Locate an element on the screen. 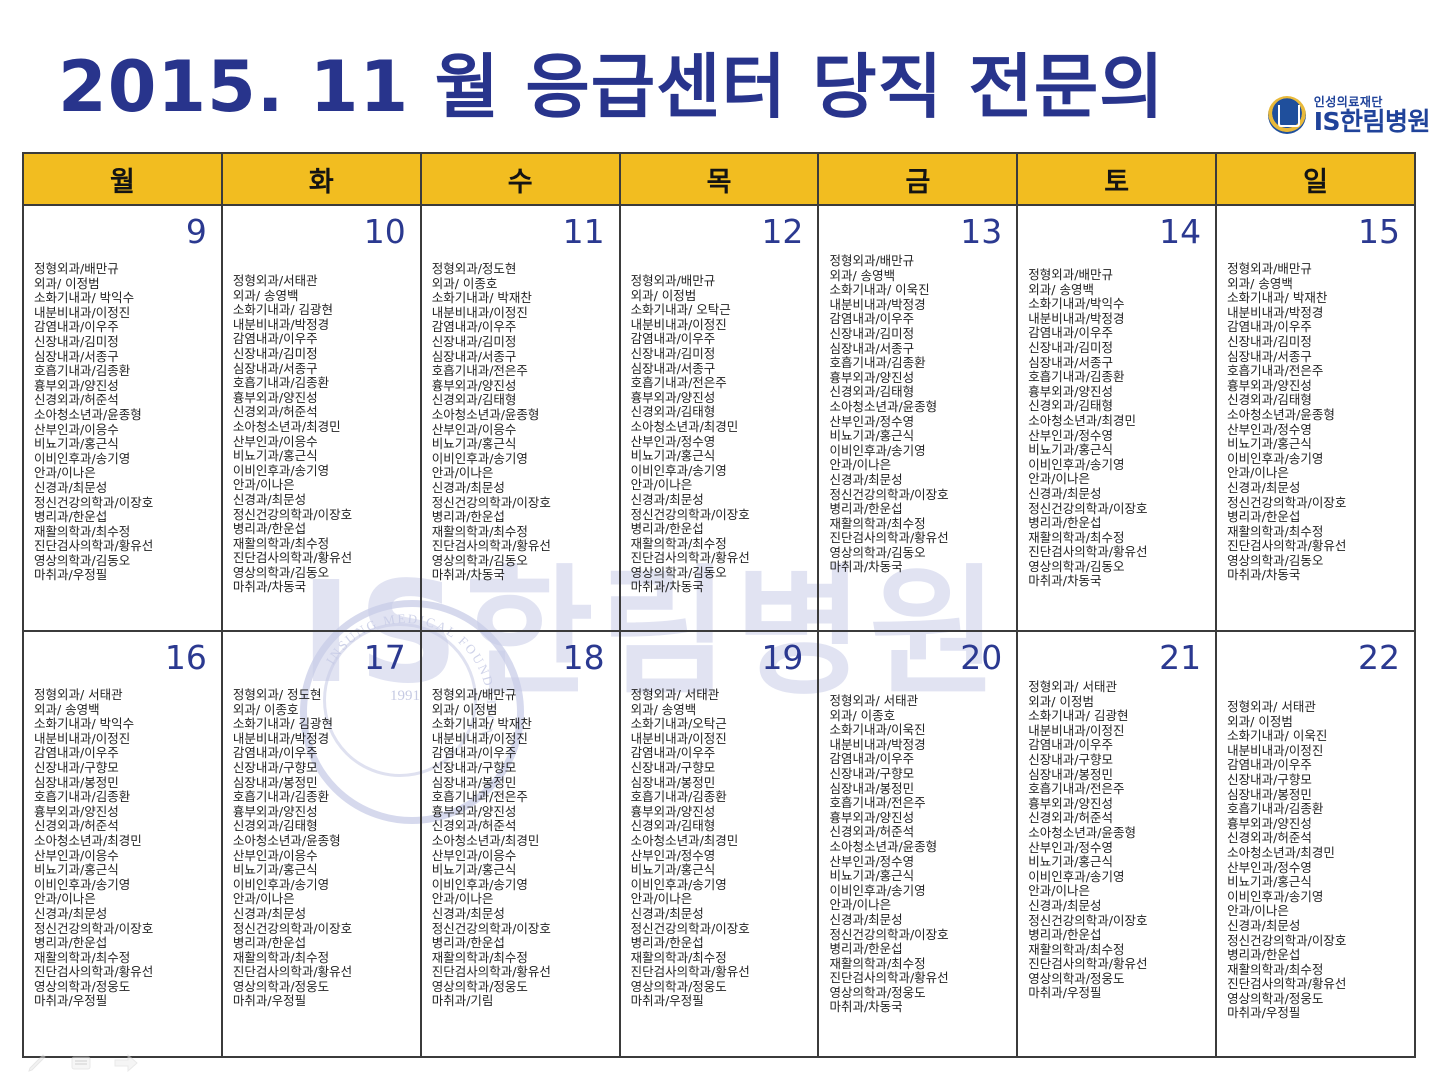 The width and height of the screenshot is (1438, 1080). weekday-header-4: 금 is located at coordinates (919, 180).